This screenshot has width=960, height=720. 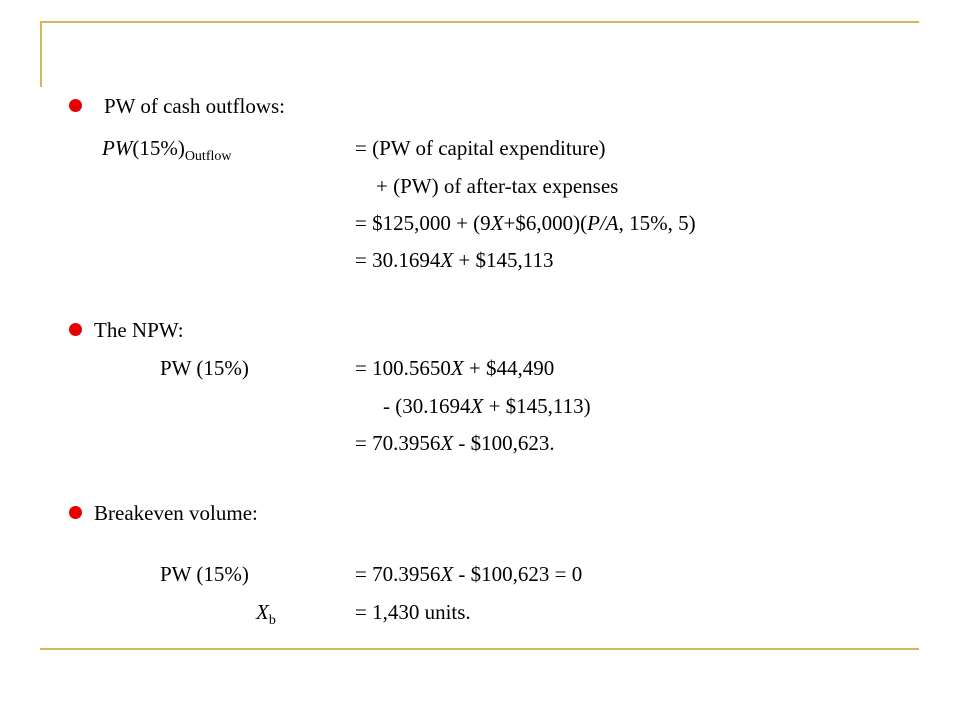 What do you see at coordinates (454, 260) in the screenshot?
I see `section1-line4: = 30.1694X + $145,113` at bounding box center [454, 260].